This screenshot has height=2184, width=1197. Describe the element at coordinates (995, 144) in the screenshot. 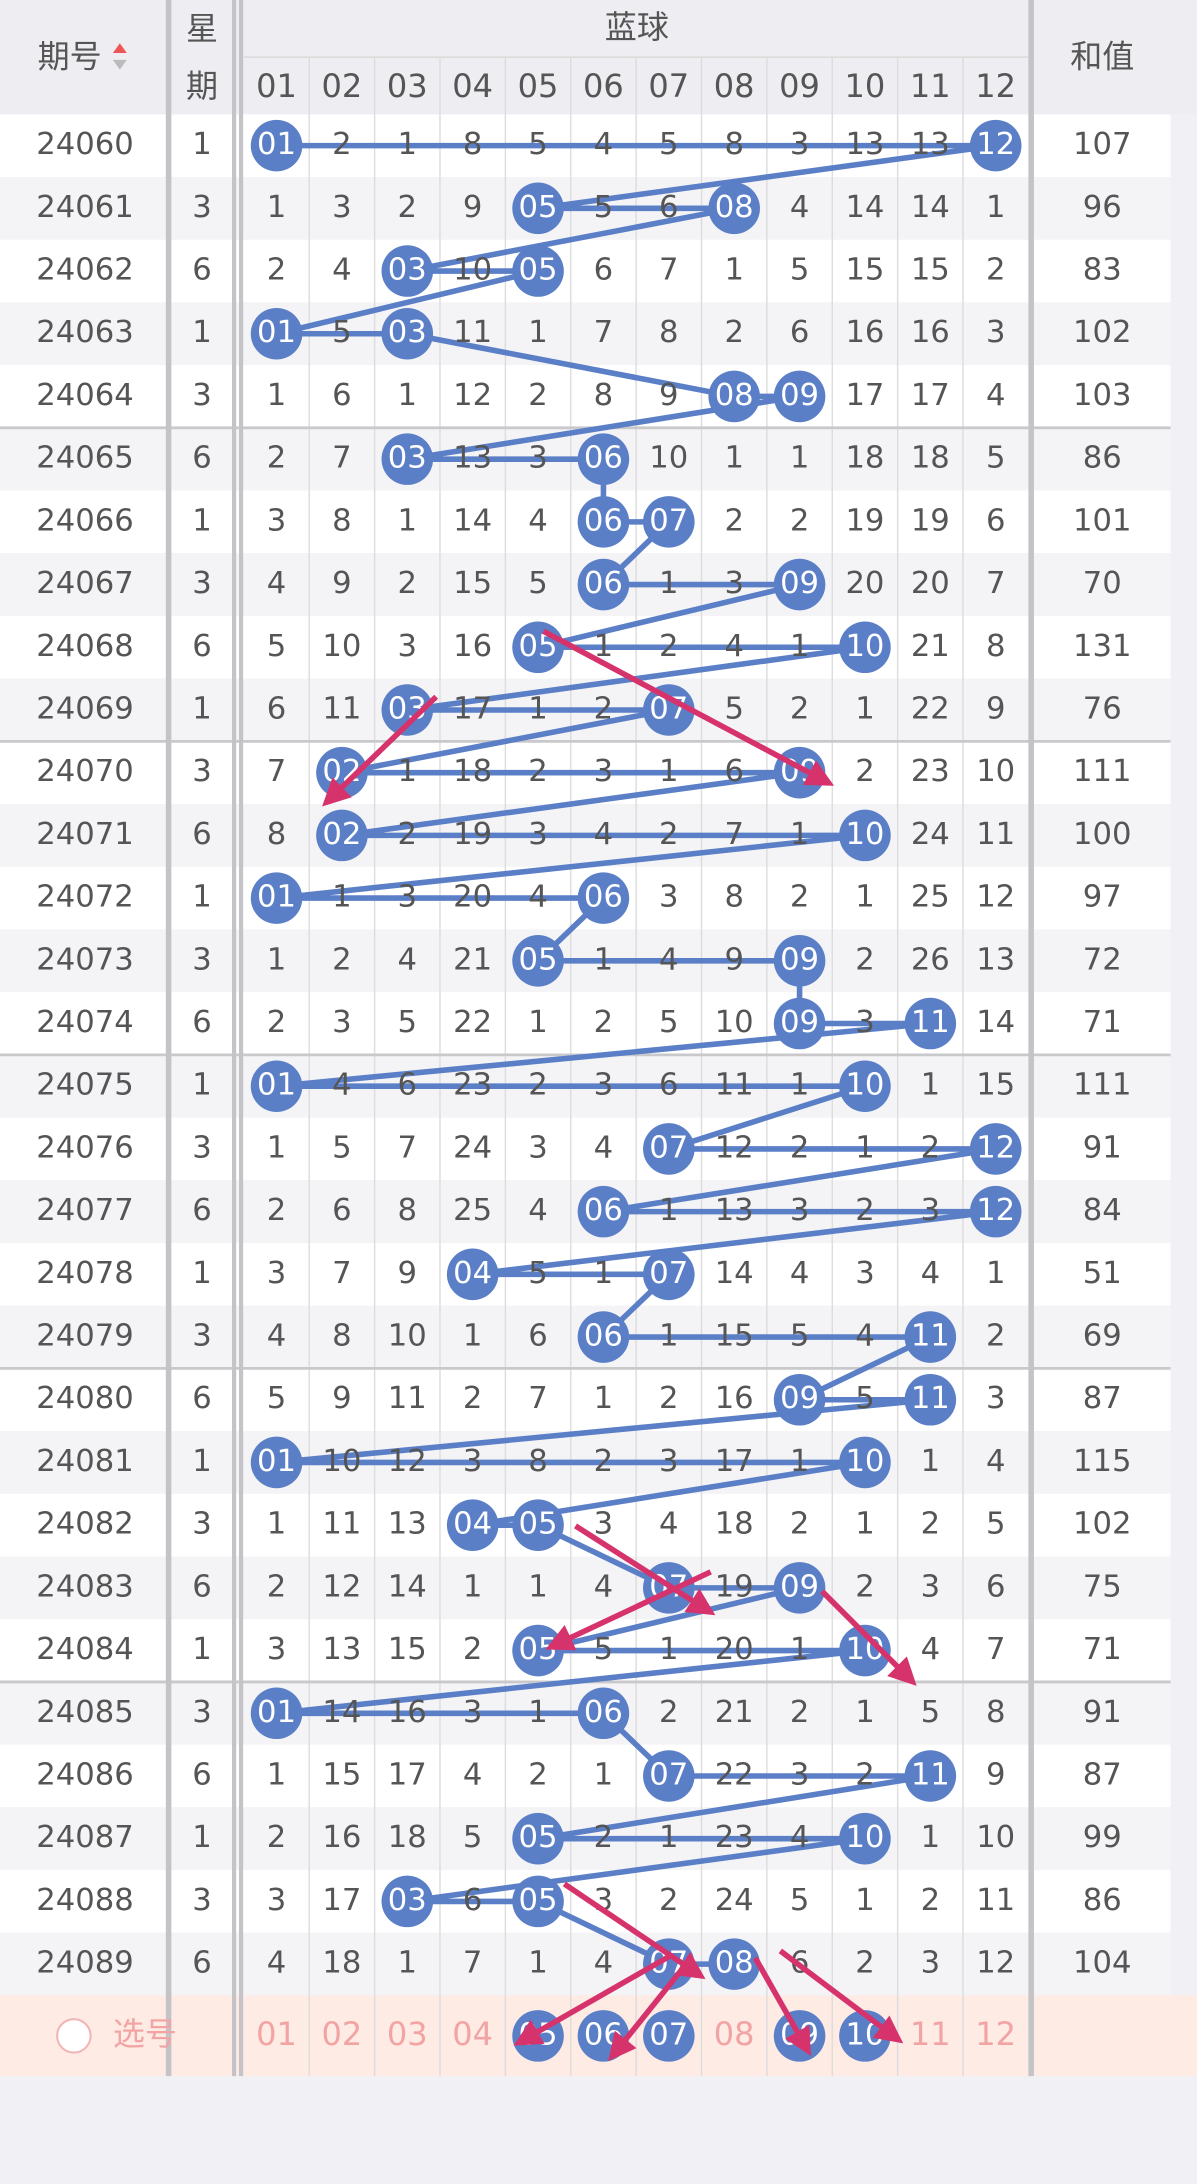

I see `hit-number: 12` at that location.